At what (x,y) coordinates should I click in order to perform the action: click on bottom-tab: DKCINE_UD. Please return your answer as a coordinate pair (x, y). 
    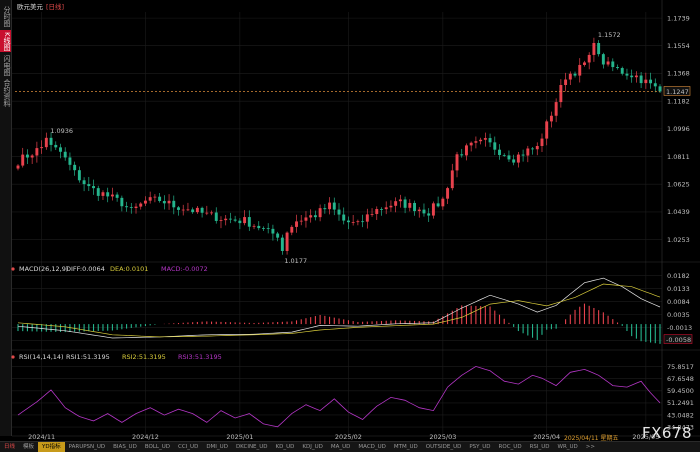
    Looking at the image, I should click on (251, 447).